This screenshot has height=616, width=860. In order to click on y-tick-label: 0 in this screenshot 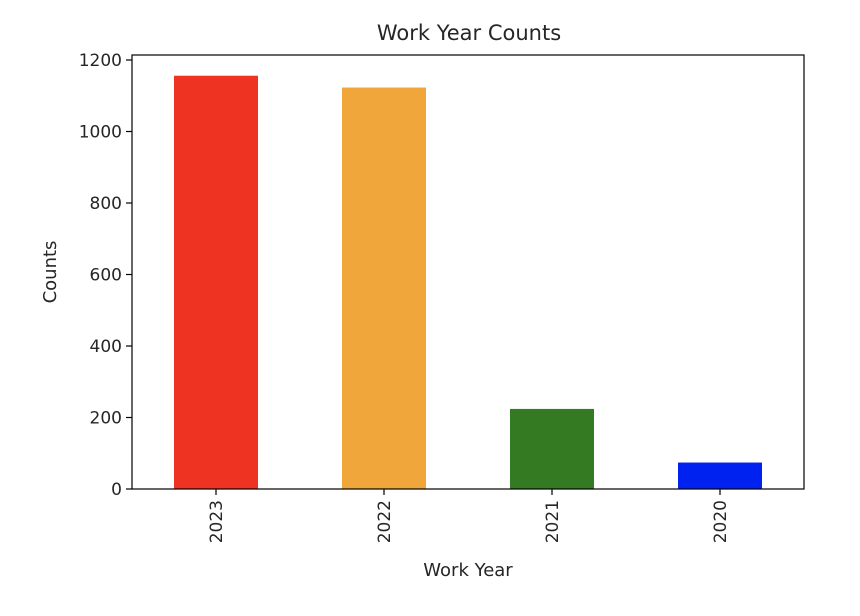, I will do `click(116, 490)`.